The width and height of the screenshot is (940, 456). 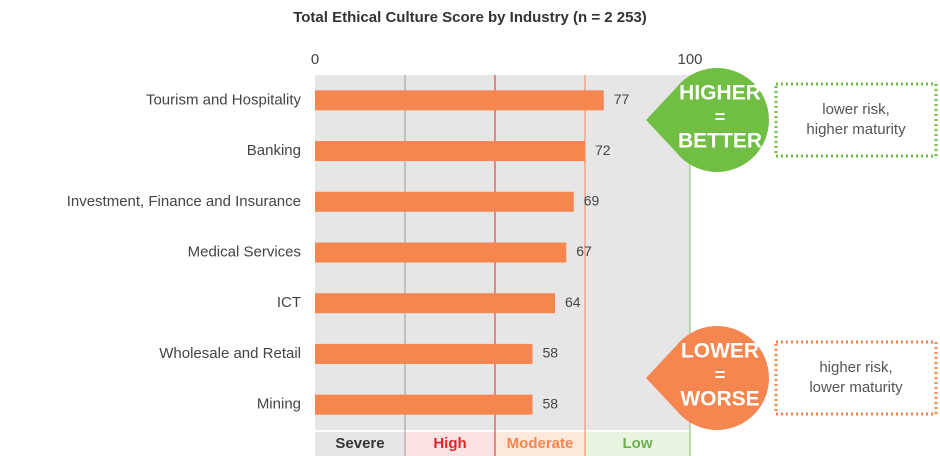 I want to click on callout-note: lower risk,, so click(x=856, y=109).